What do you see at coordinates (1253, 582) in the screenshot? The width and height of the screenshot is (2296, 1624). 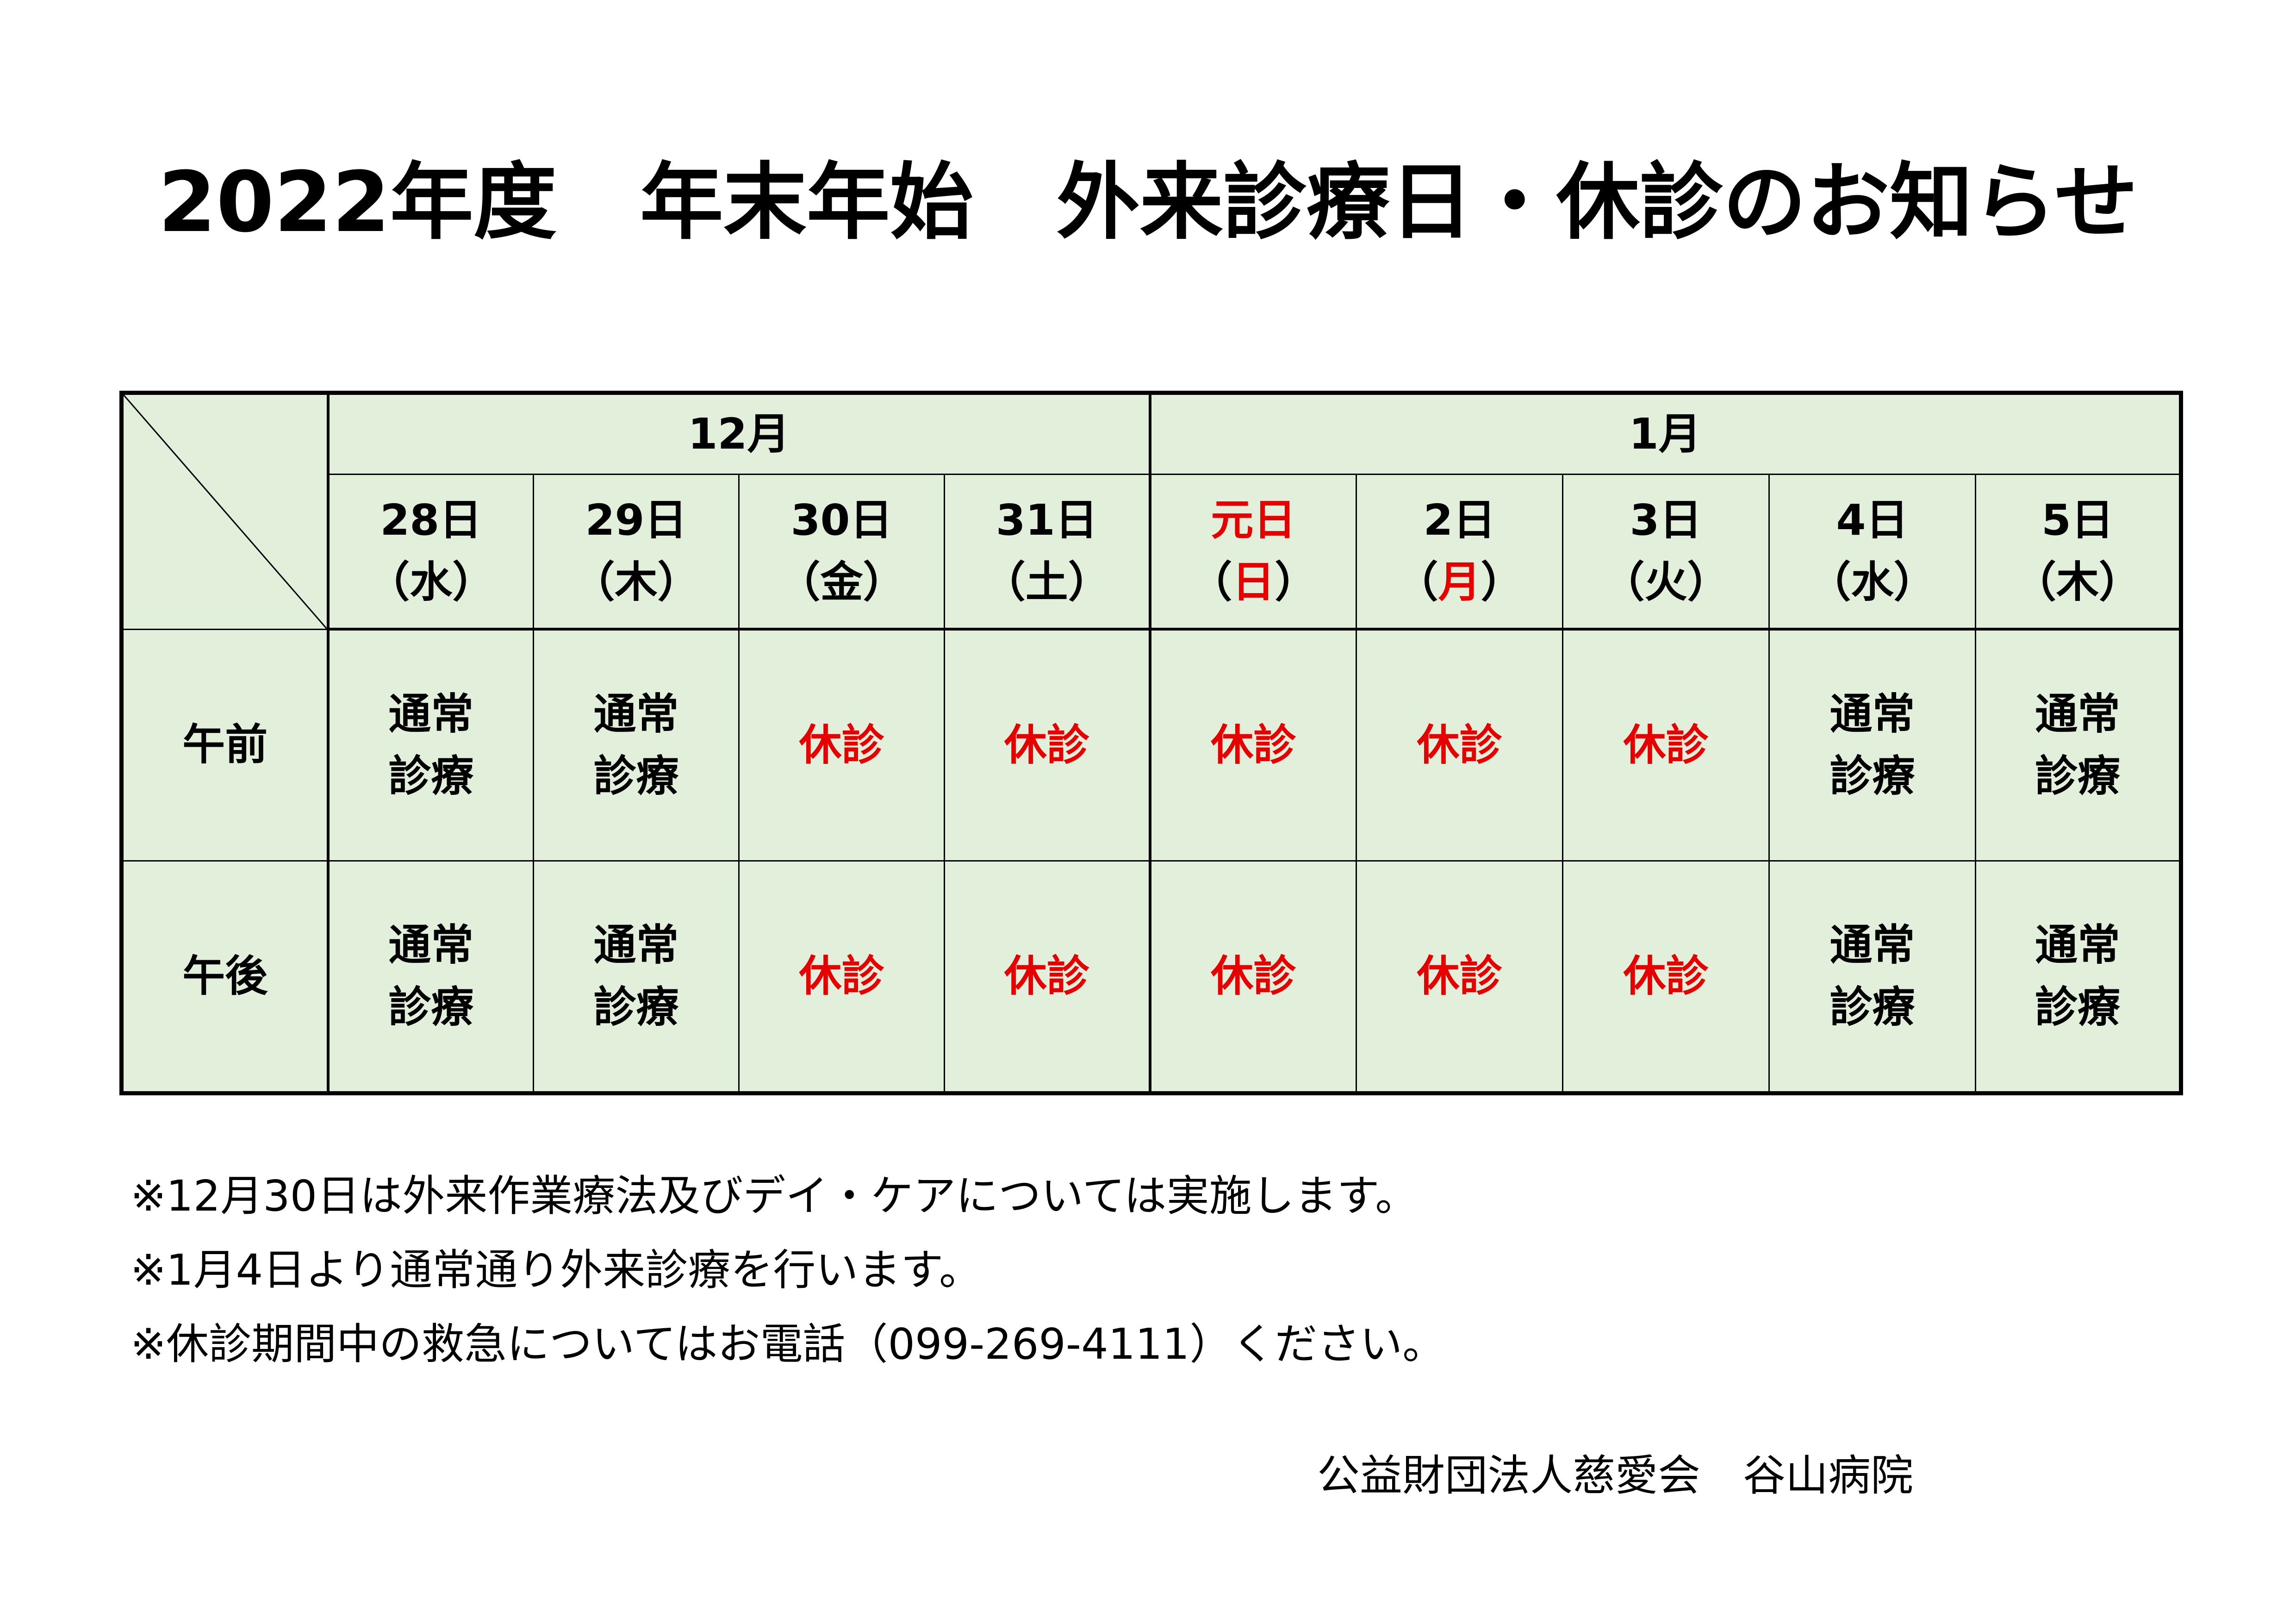 I see `weekday-label: （日）` at bounding box center [1253, 582].